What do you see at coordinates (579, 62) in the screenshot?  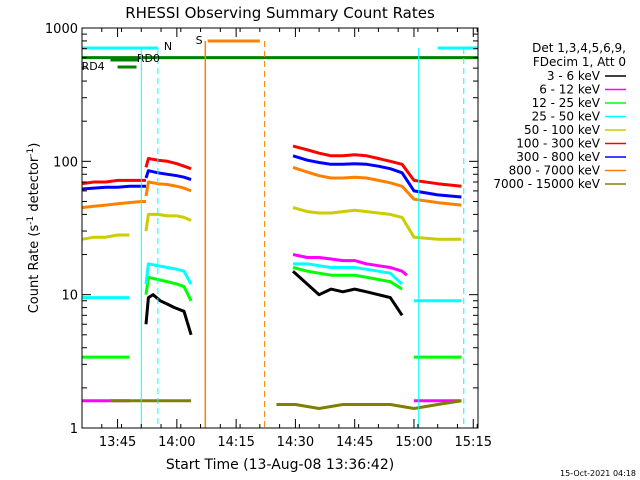 I see `legend-header-2: FDecim 1, Att 0` at bounding box center [579, 62].